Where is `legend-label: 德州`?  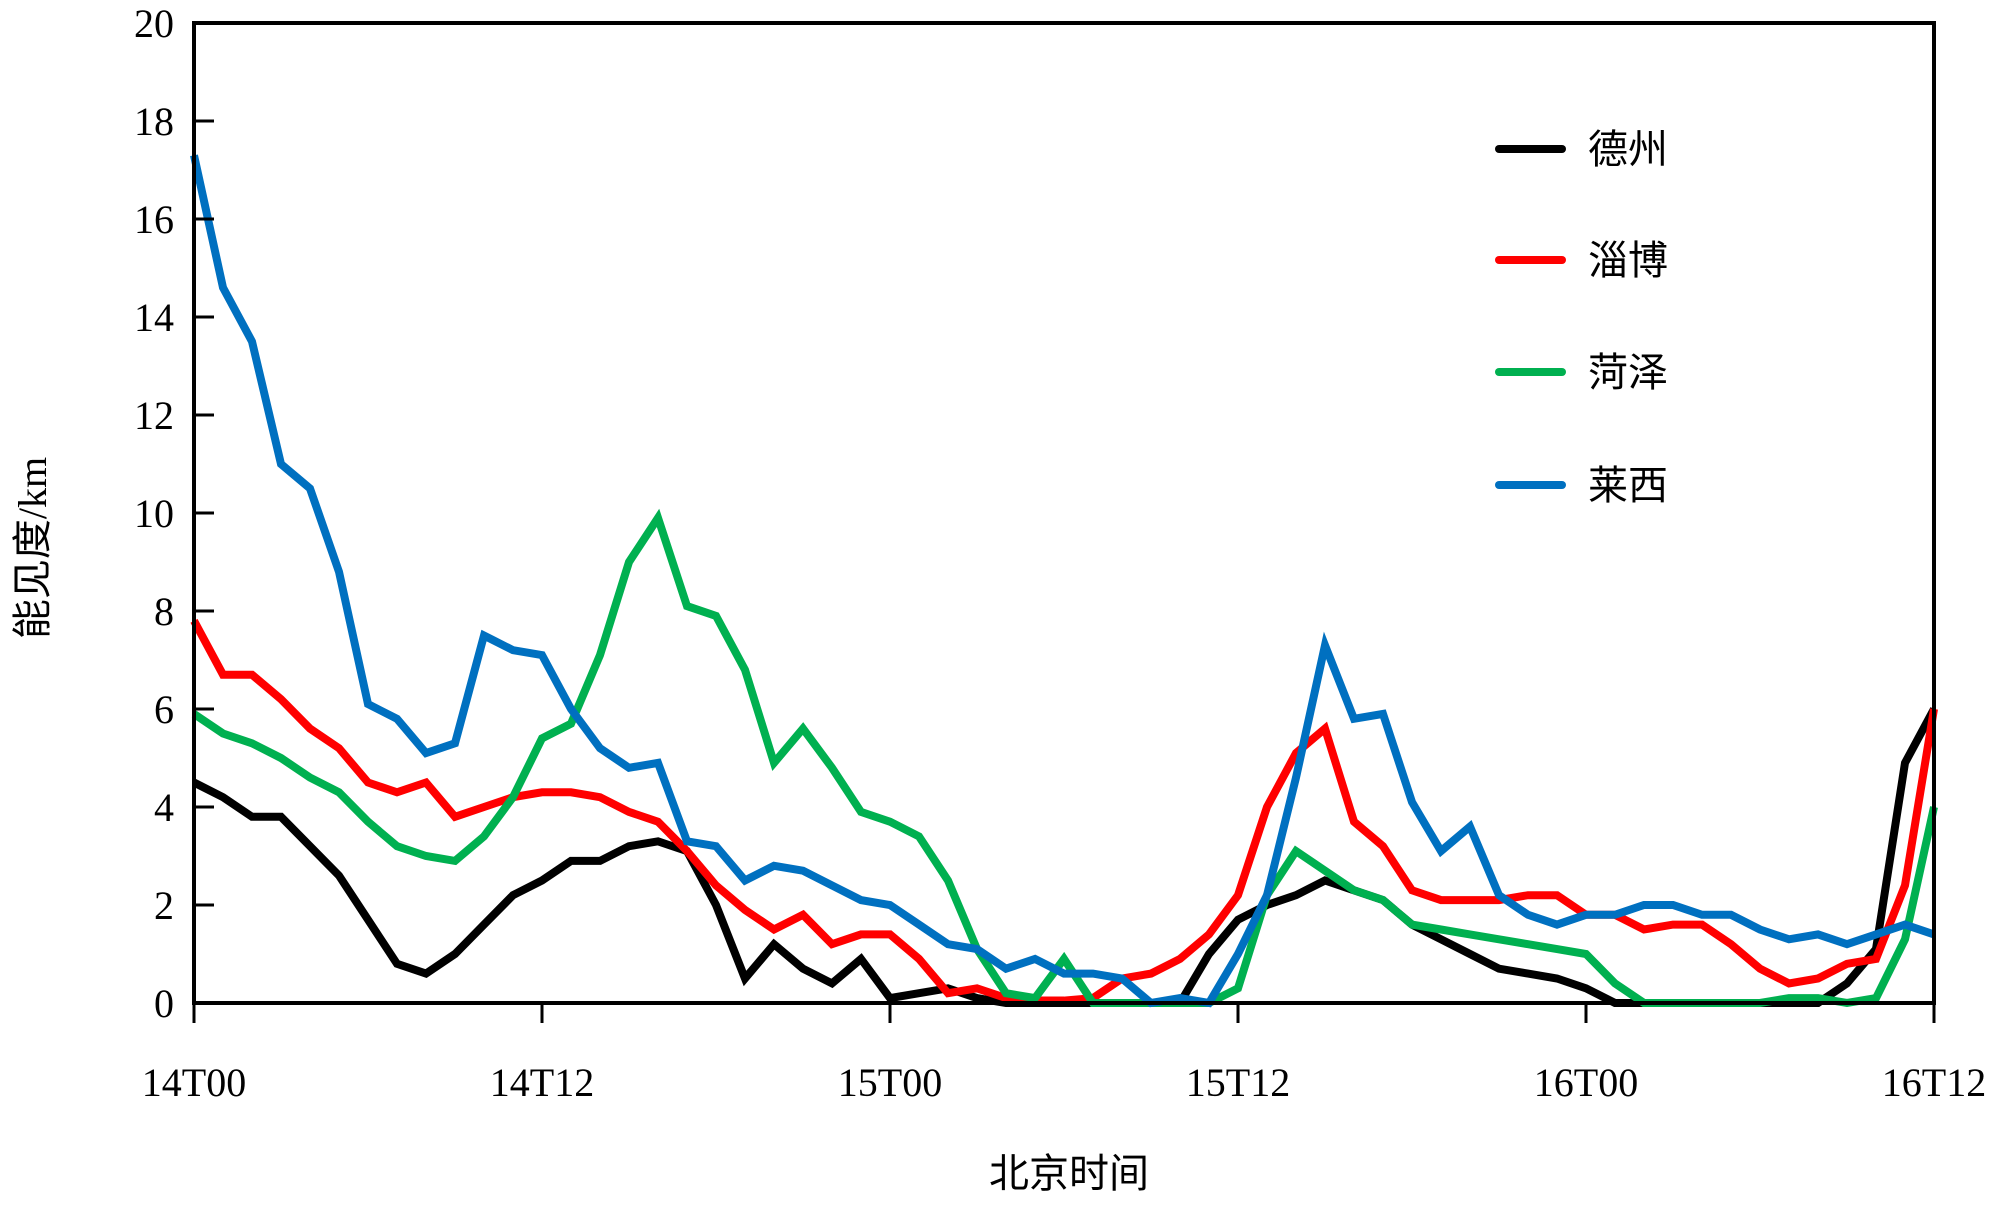 legend-label: 德州 is located at coordinates (1628, 149).